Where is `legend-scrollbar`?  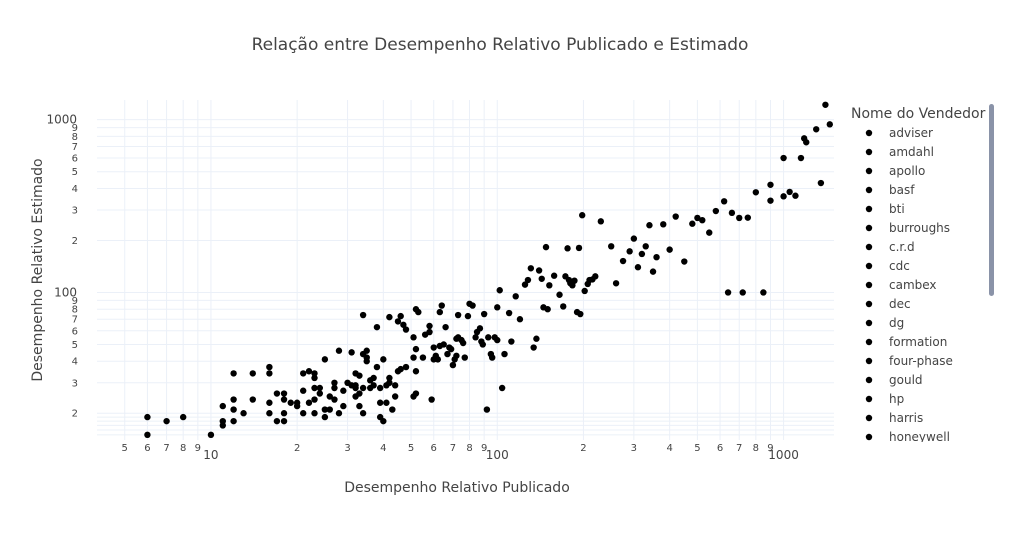
legend-scrollbar is located at coordinates (991, 200).